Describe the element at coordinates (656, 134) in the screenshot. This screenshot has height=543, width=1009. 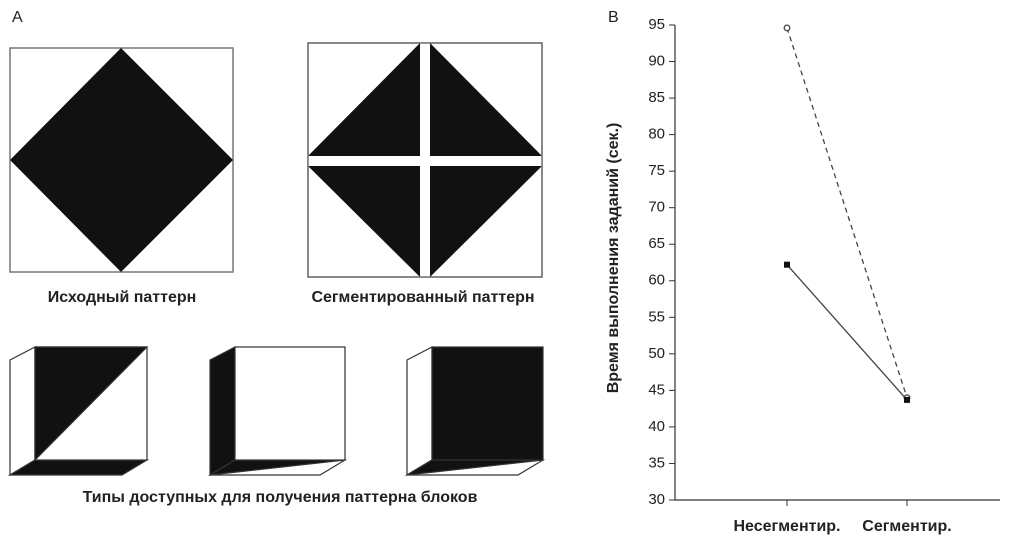
I see `y-tick-label: 80` at that location.